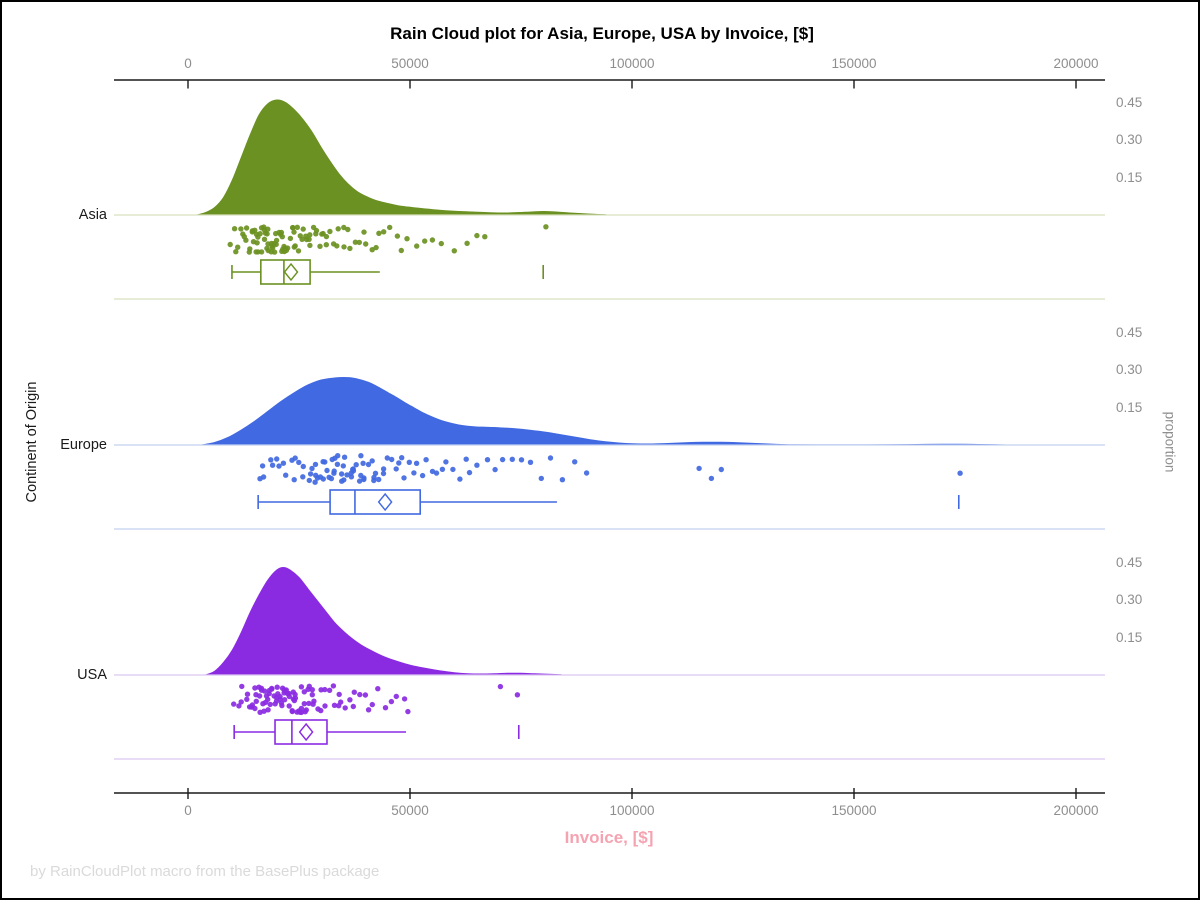 This screenshot has width=1200, height=900. Describe the element at coordinates (285, 272) in the screenshot. I see `box-asia` at that location.